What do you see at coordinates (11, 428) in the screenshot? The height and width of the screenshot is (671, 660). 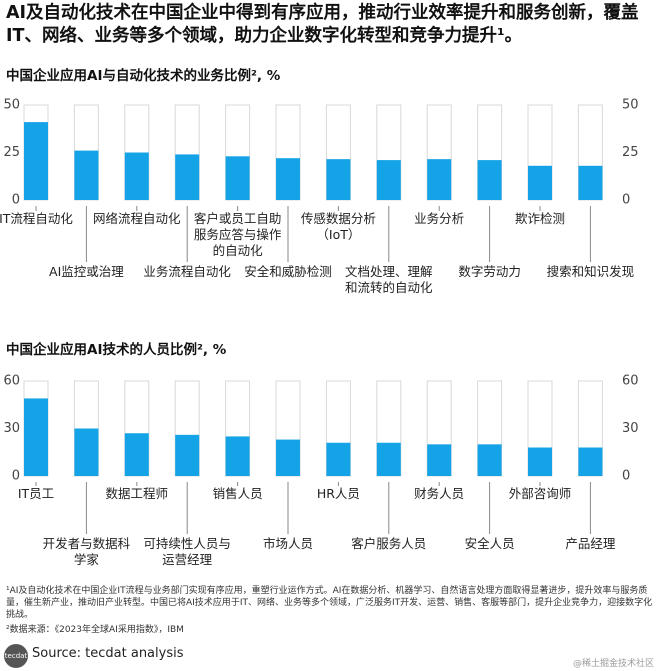 I see `y-tick-label: 30` at bounding box center [11, 428].